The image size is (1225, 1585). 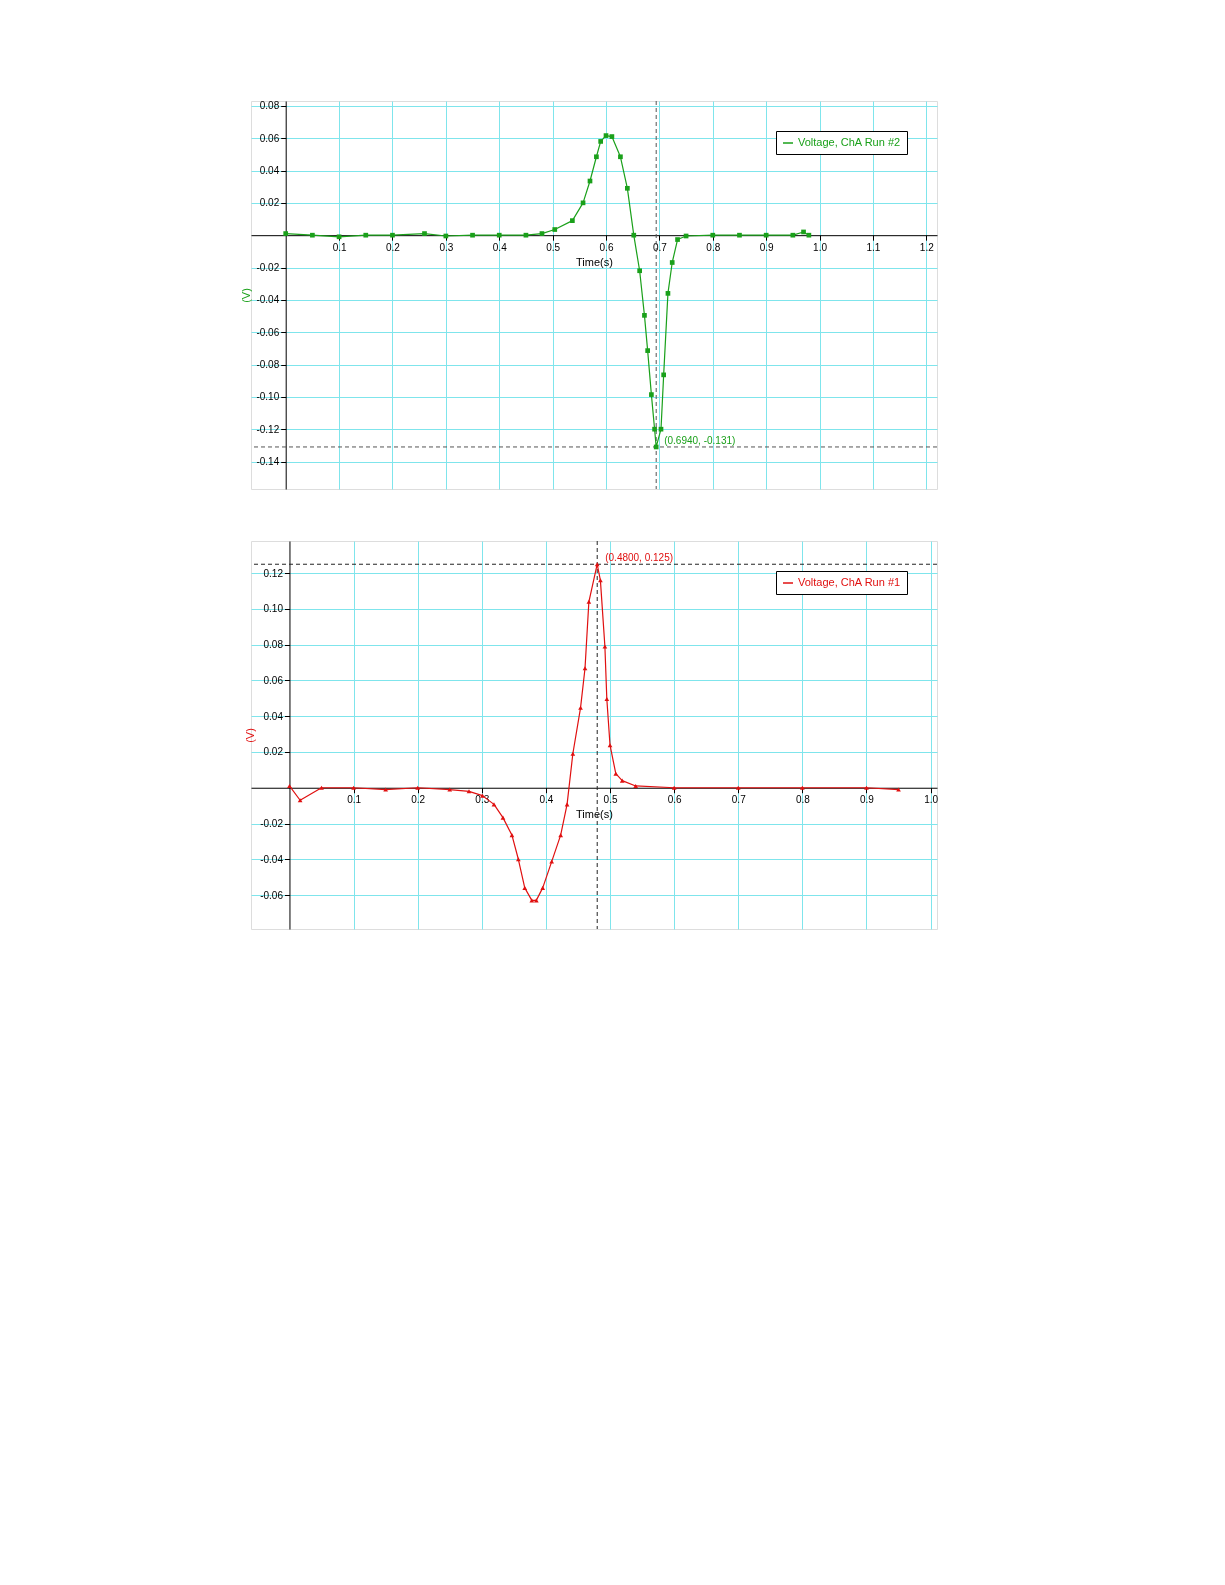 I want to click on y-tick-label: -0.10, so click(x=268, y=397).